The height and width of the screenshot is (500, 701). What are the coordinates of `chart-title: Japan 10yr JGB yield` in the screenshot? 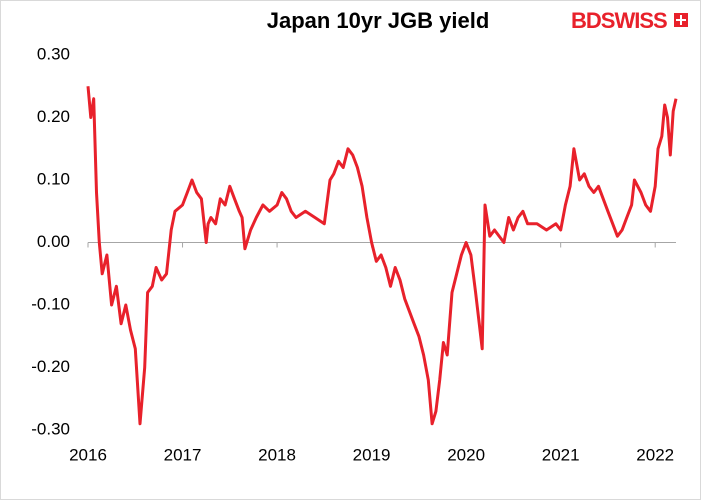 It's located at (378, 20).